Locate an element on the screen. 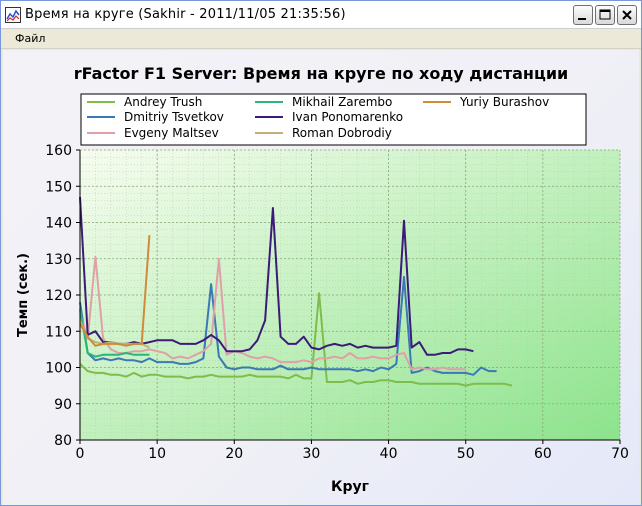  y-tick-label: 110 is located at coordinates (58, 332).